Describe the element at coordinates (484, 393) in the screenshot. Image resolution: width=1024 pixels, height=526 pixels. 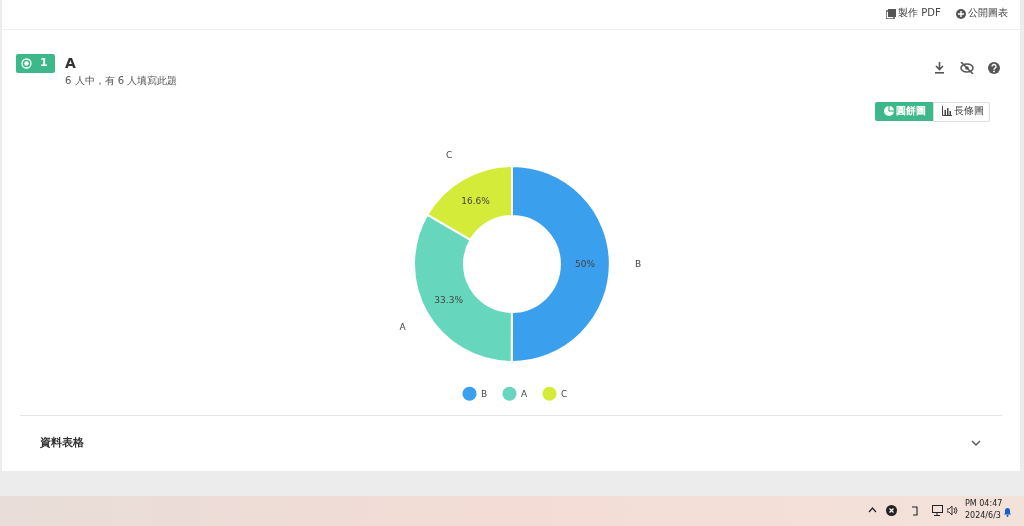
I see `legend-label: B` at that location.